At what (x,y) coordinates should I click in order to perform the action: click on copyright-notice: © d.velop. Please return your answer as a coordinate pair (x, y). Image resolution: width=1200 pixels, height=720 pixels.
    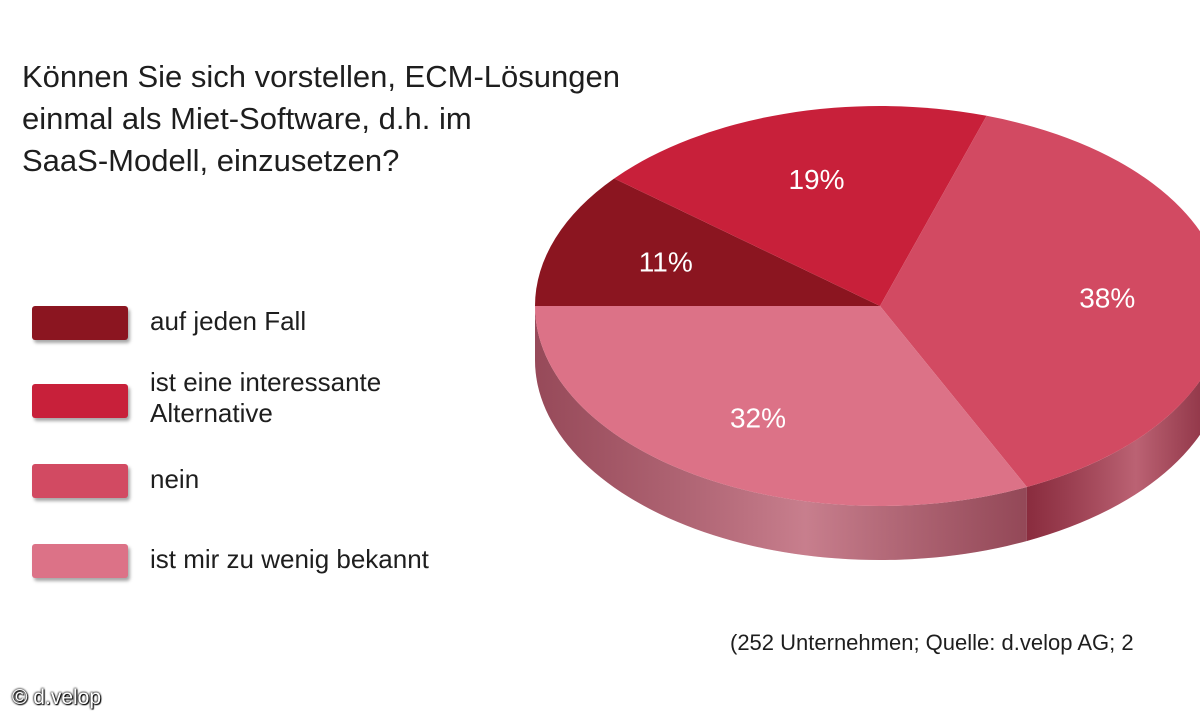
    Looking at the image, I should click on (57, 697).